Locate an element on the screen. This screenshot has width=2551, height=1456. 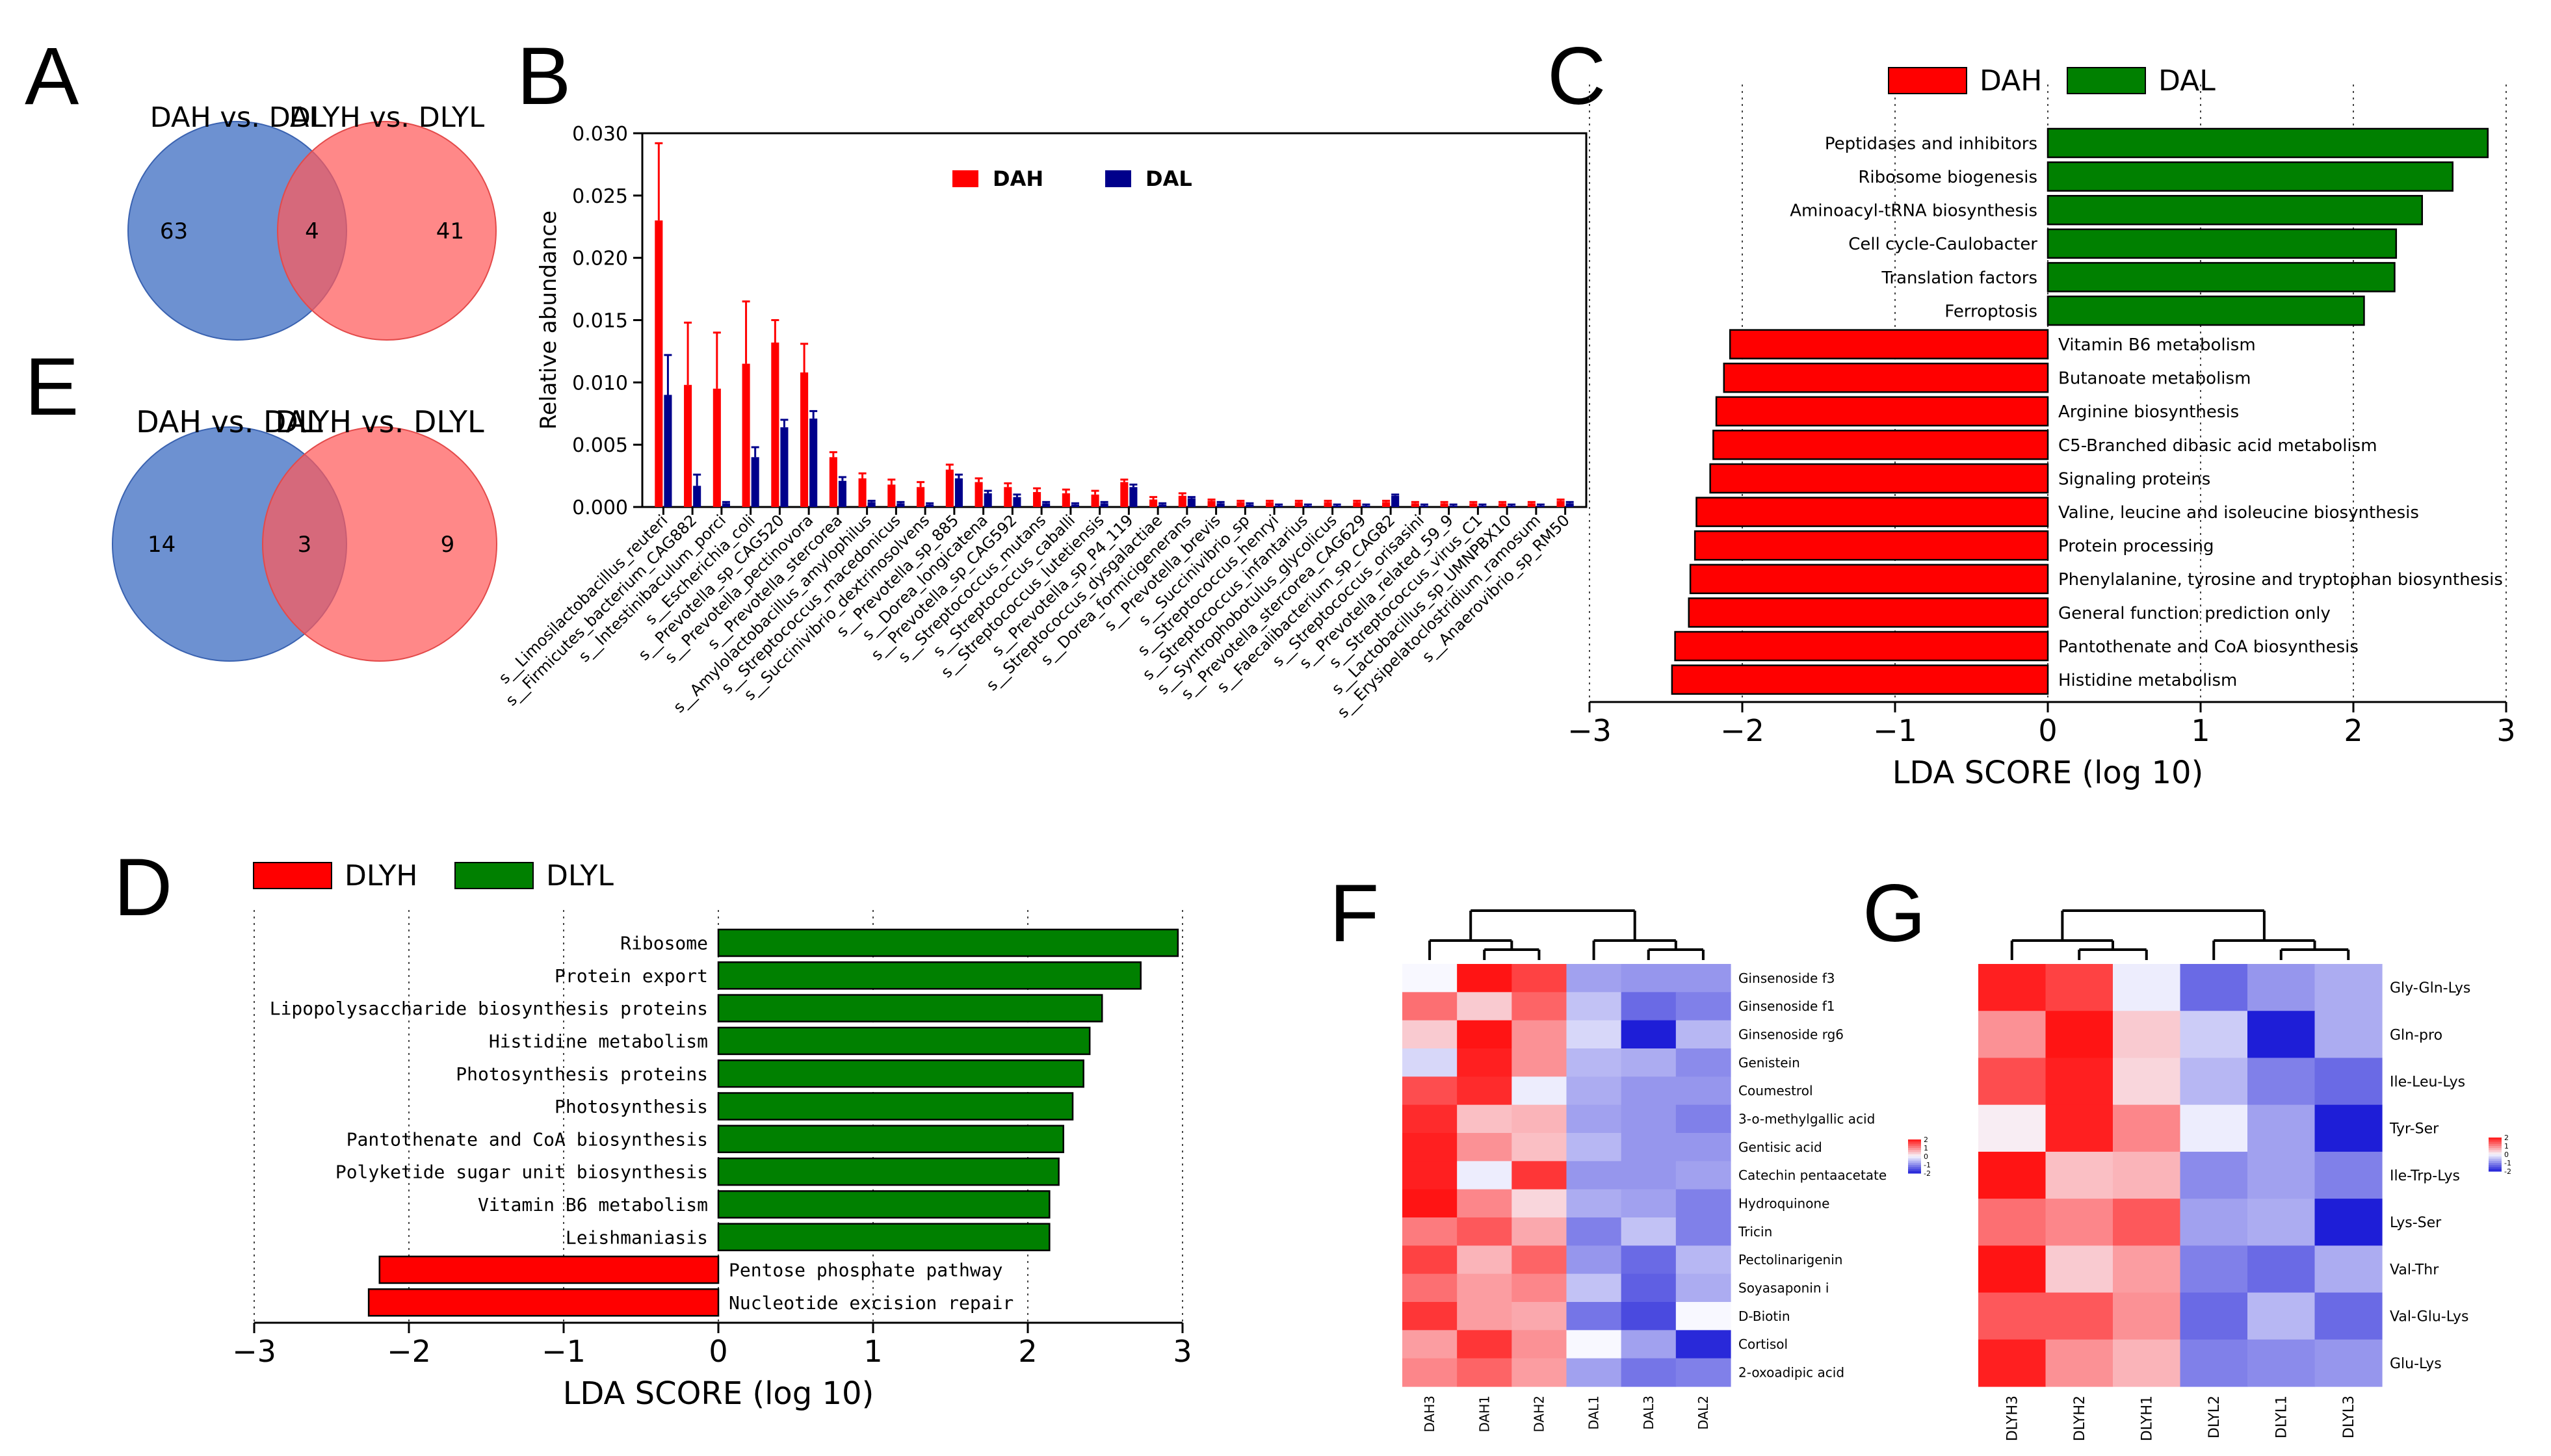
venn-count-left: 63 is located at coordinates (174, 231).